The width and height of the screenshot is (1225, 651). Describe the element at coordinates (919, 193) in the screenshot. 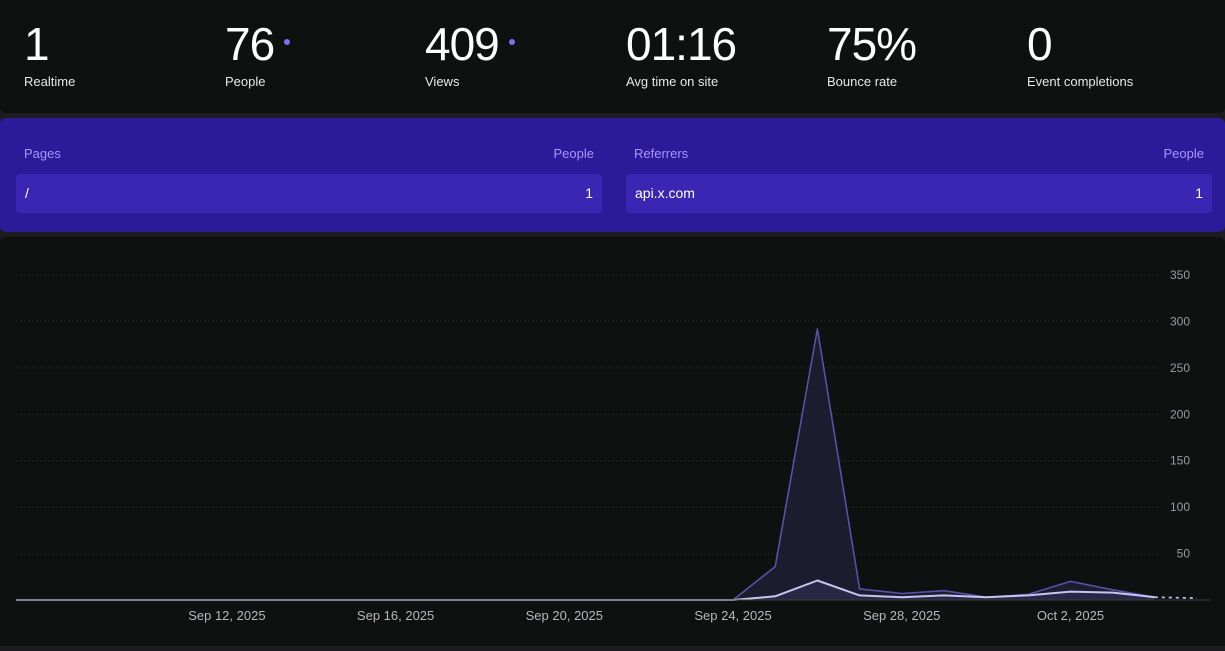

I see `referrer-row: api.x.com 1` at that location.